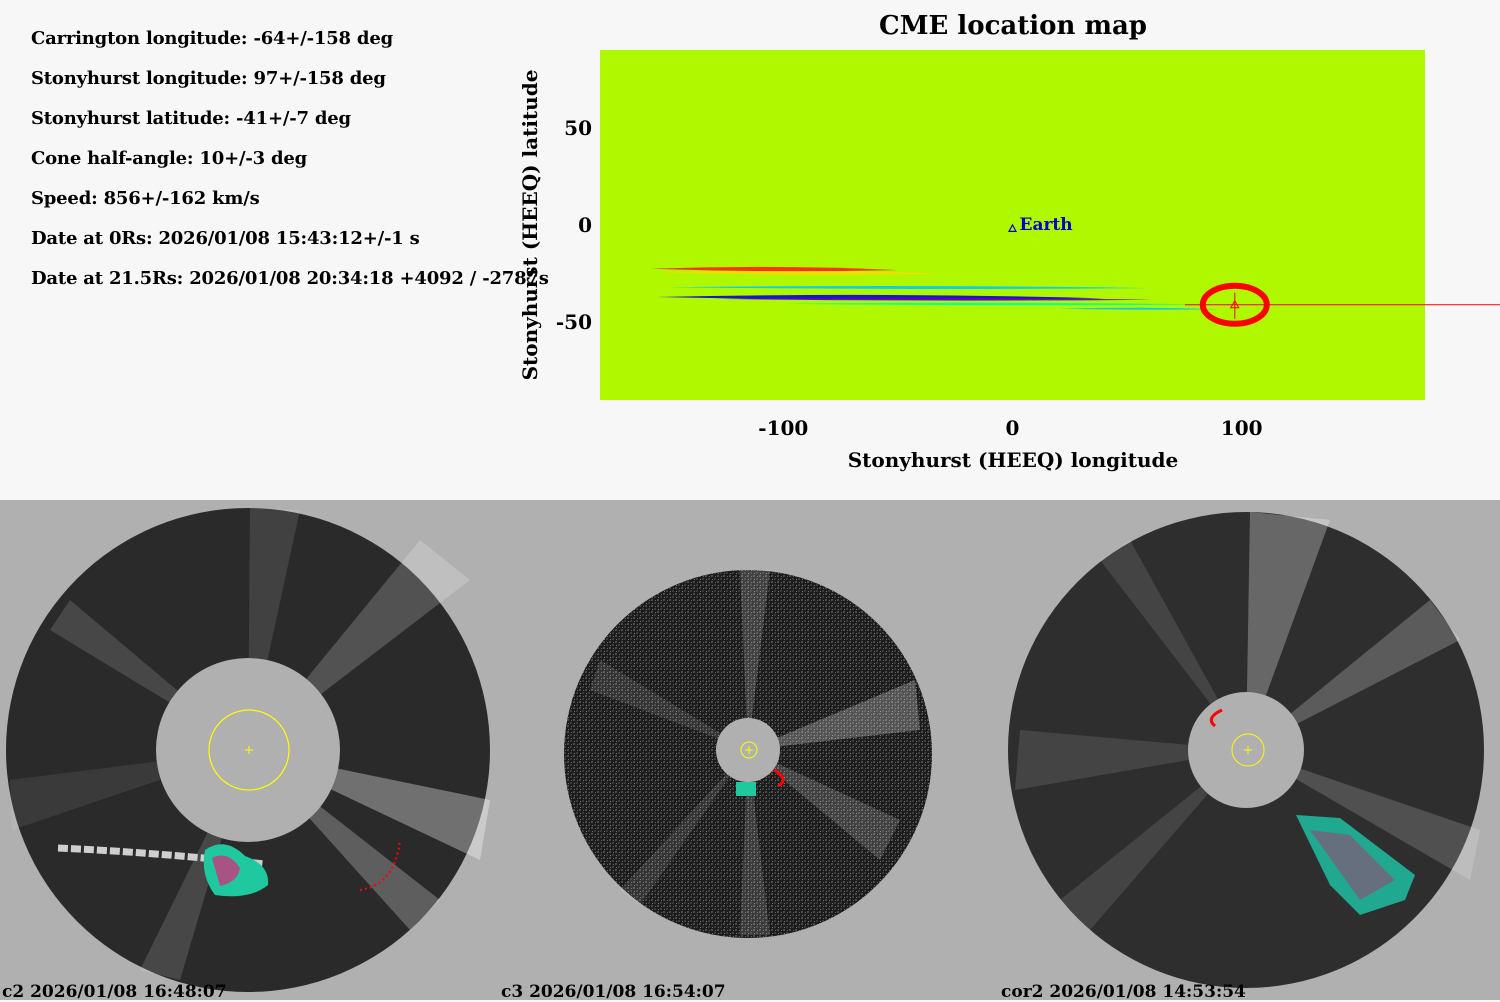 Image resolution: width=1500 pixels, height=1002 pixels. What do you see at coordinates (1123, 992) in the screenshot?
I see `cor2-image-label: cor2 2026/01/08 14:53:54` at bounding box center [1123, 992].